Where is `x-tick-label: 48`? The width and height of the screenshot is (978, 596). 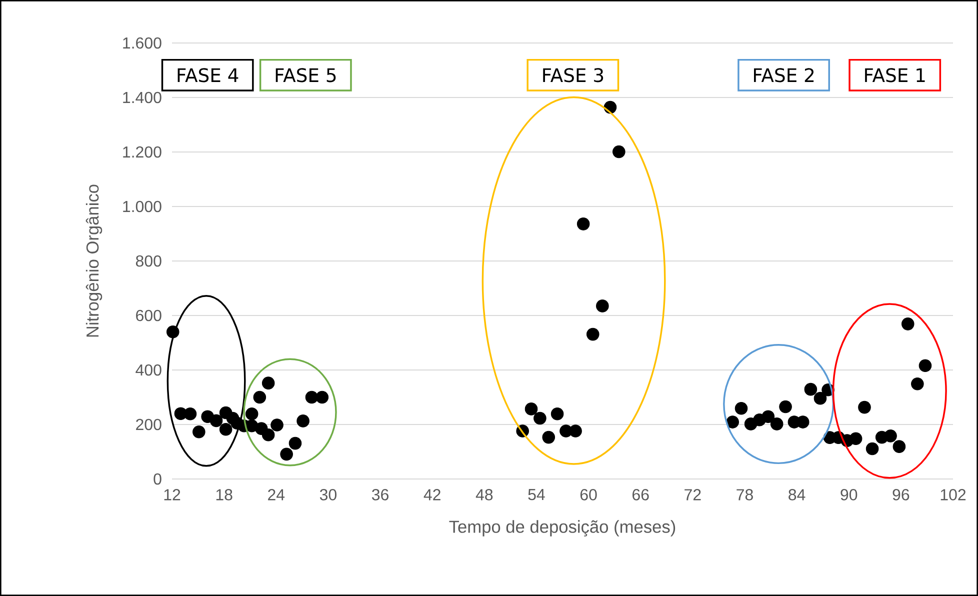 x-tick-label: 48 is located at coordinates (484, 494).